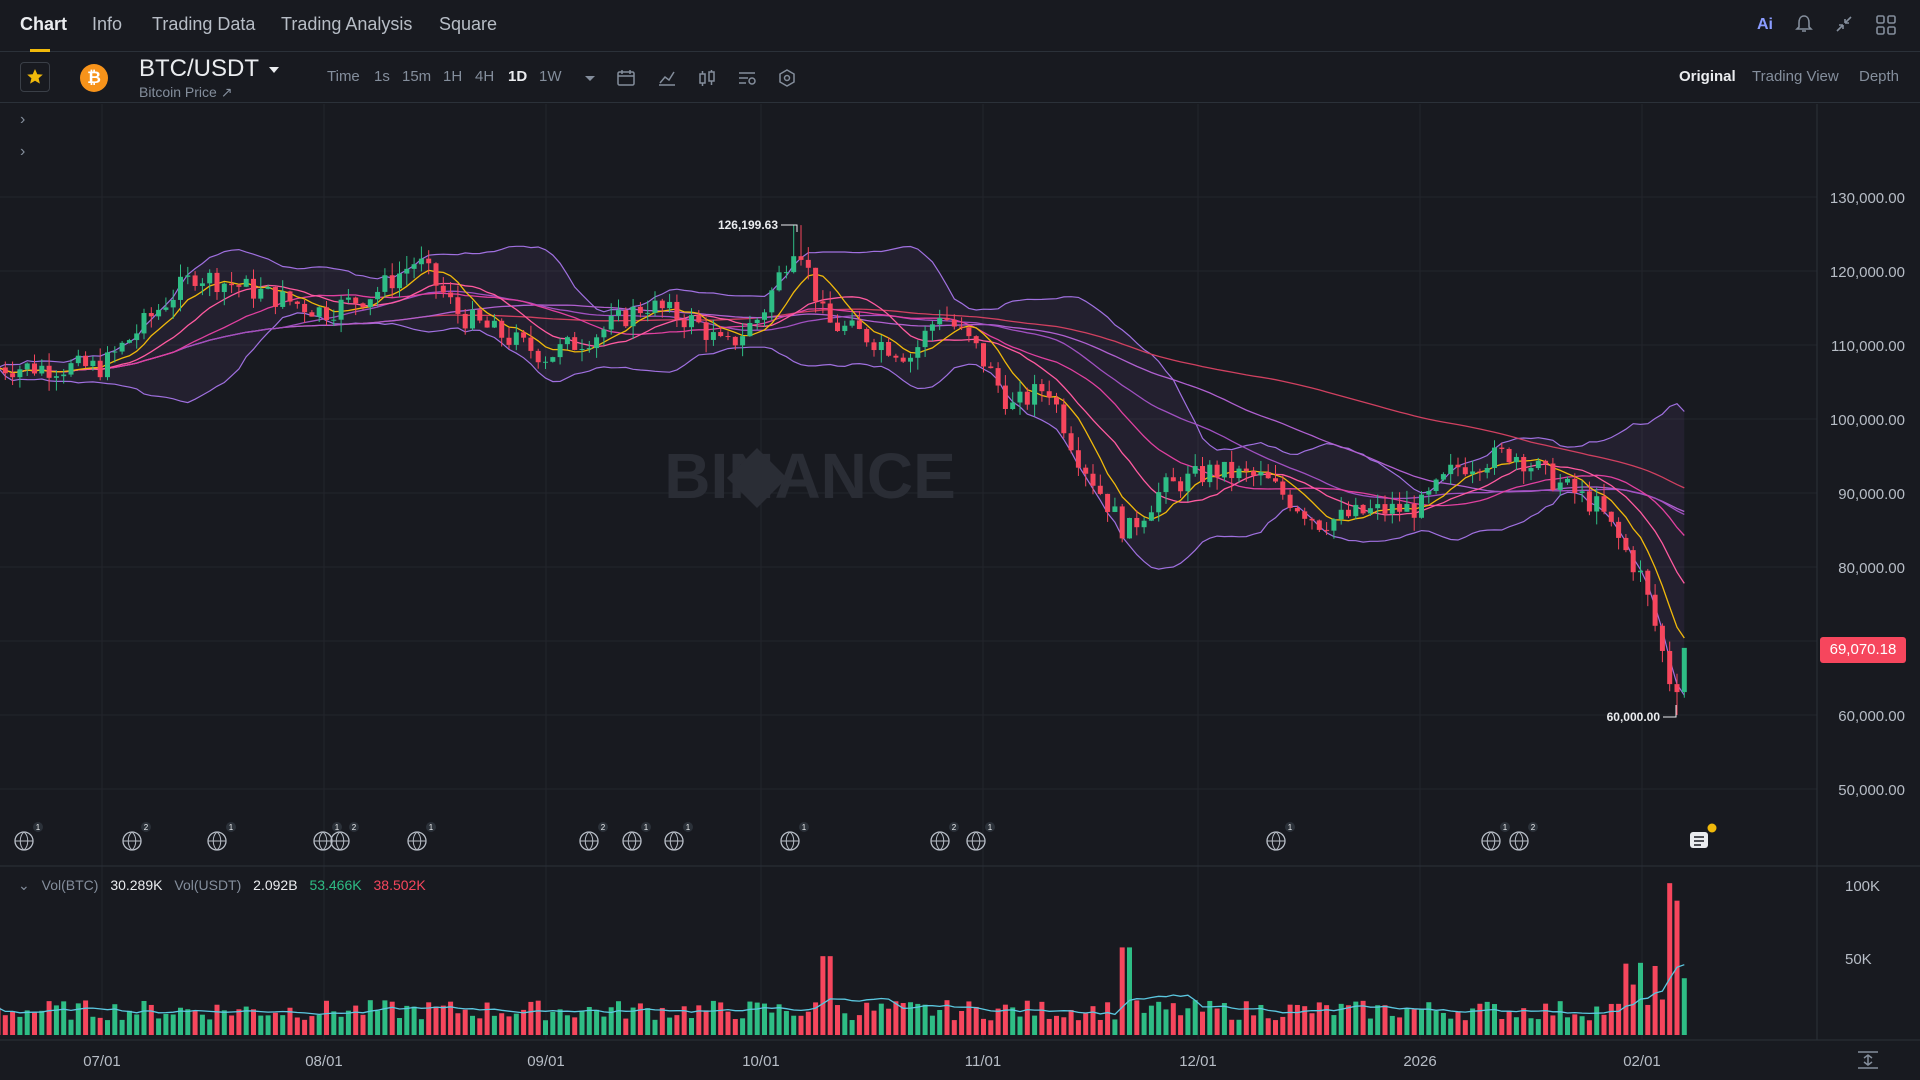  Describe the element at coordinates (23, 119) in the screenshot. I see `expand-indicators-chevron-icon: ›` at that location.